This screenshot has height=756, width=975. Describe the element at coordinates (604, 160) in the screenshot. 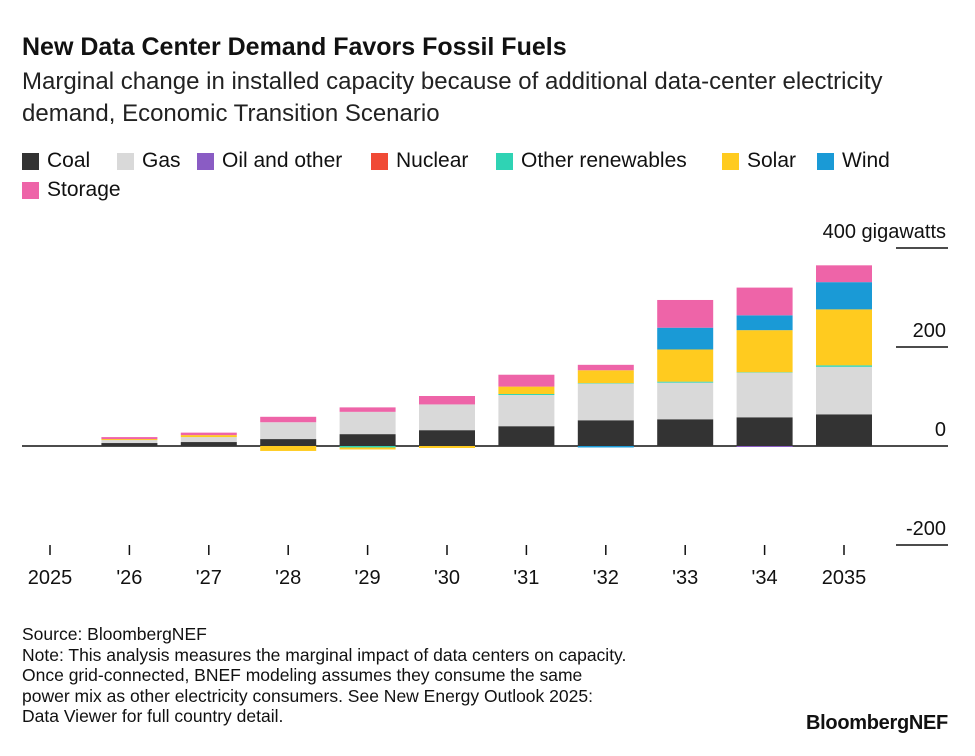

I see `legend-label: Other renewables` at that location.